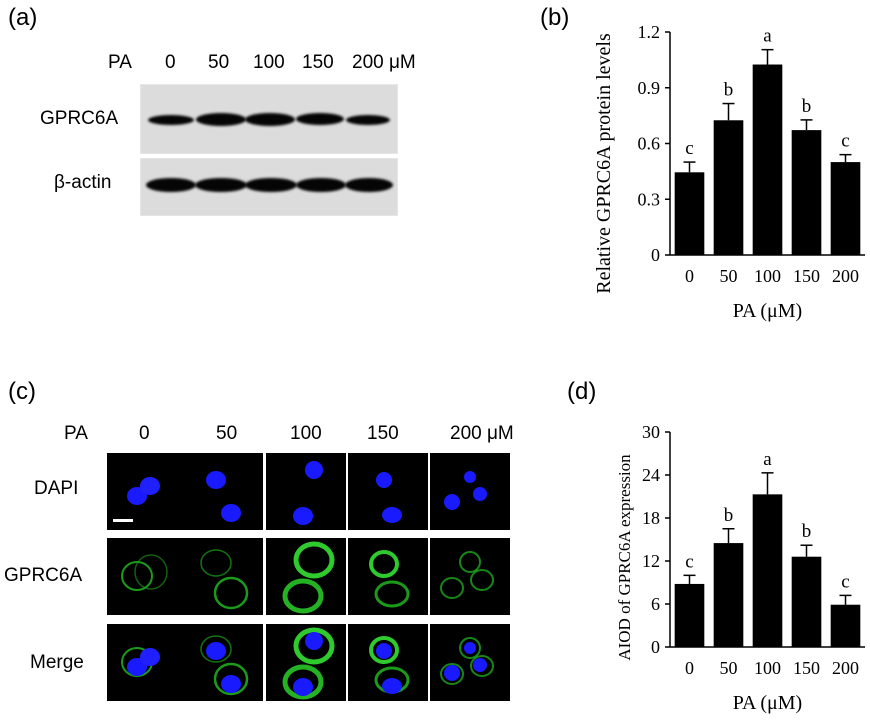  I want to click on if-row-gprc6a-label: GPRC6A, so click(43, 575).